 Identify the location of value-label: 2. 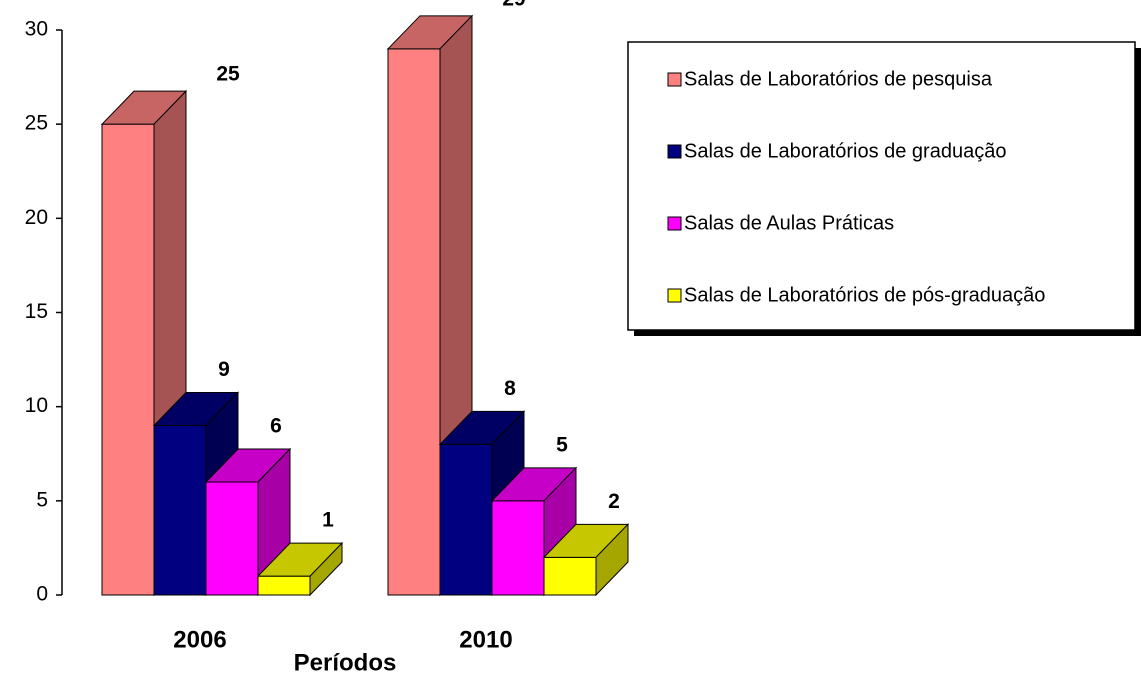
(614, 501).